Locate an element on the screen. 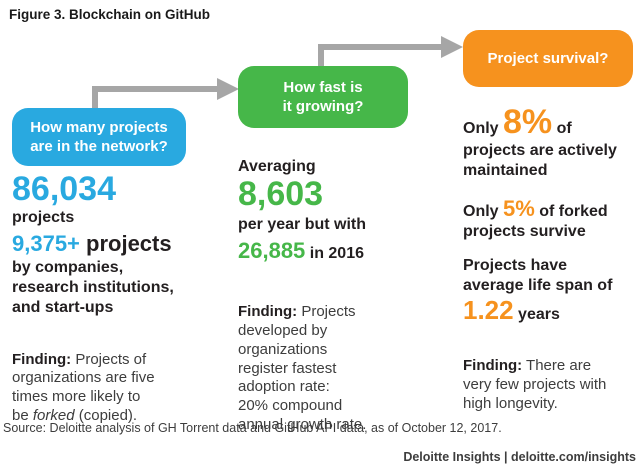 The width and height of the screenshot is (640, 471). finding-survival-label: Finding: is located at coordinates (493, 366).